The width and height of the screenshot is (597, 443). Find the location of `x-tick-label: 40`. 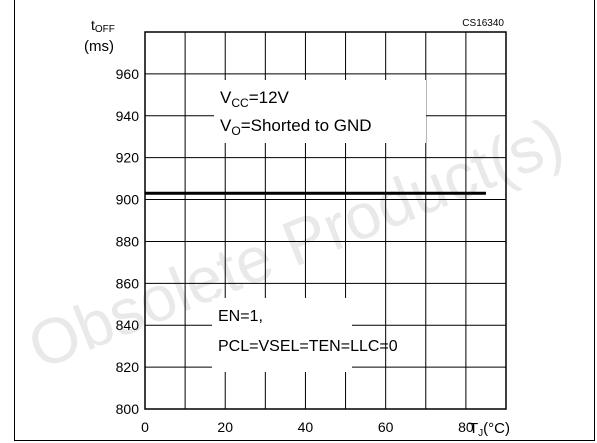

x-tick-label: 40 is located at coordinates (306, 427).